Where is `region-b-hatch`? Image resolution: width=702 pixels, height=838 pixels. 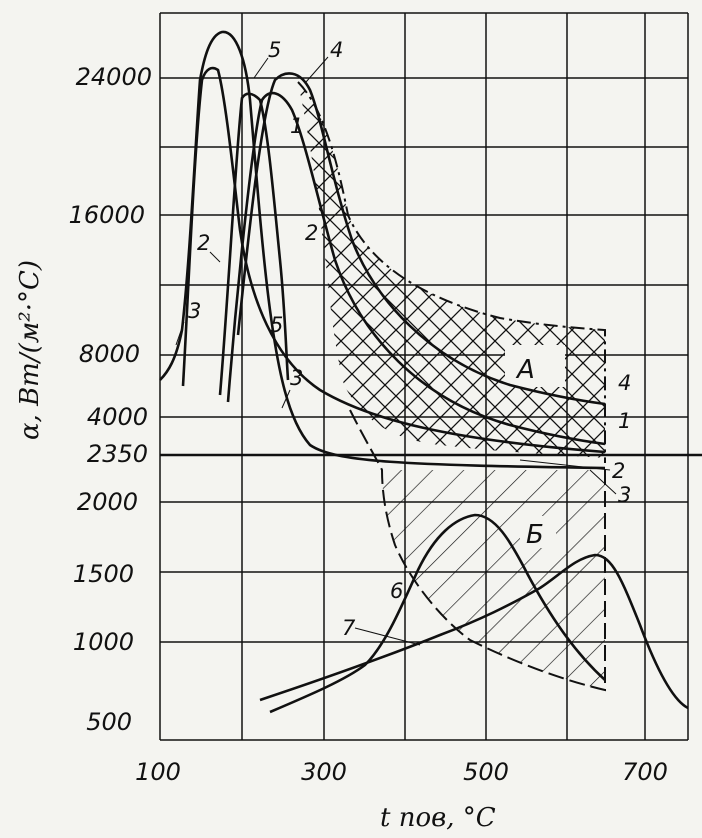 region-b-hatch is located at coordinates (477, 550).